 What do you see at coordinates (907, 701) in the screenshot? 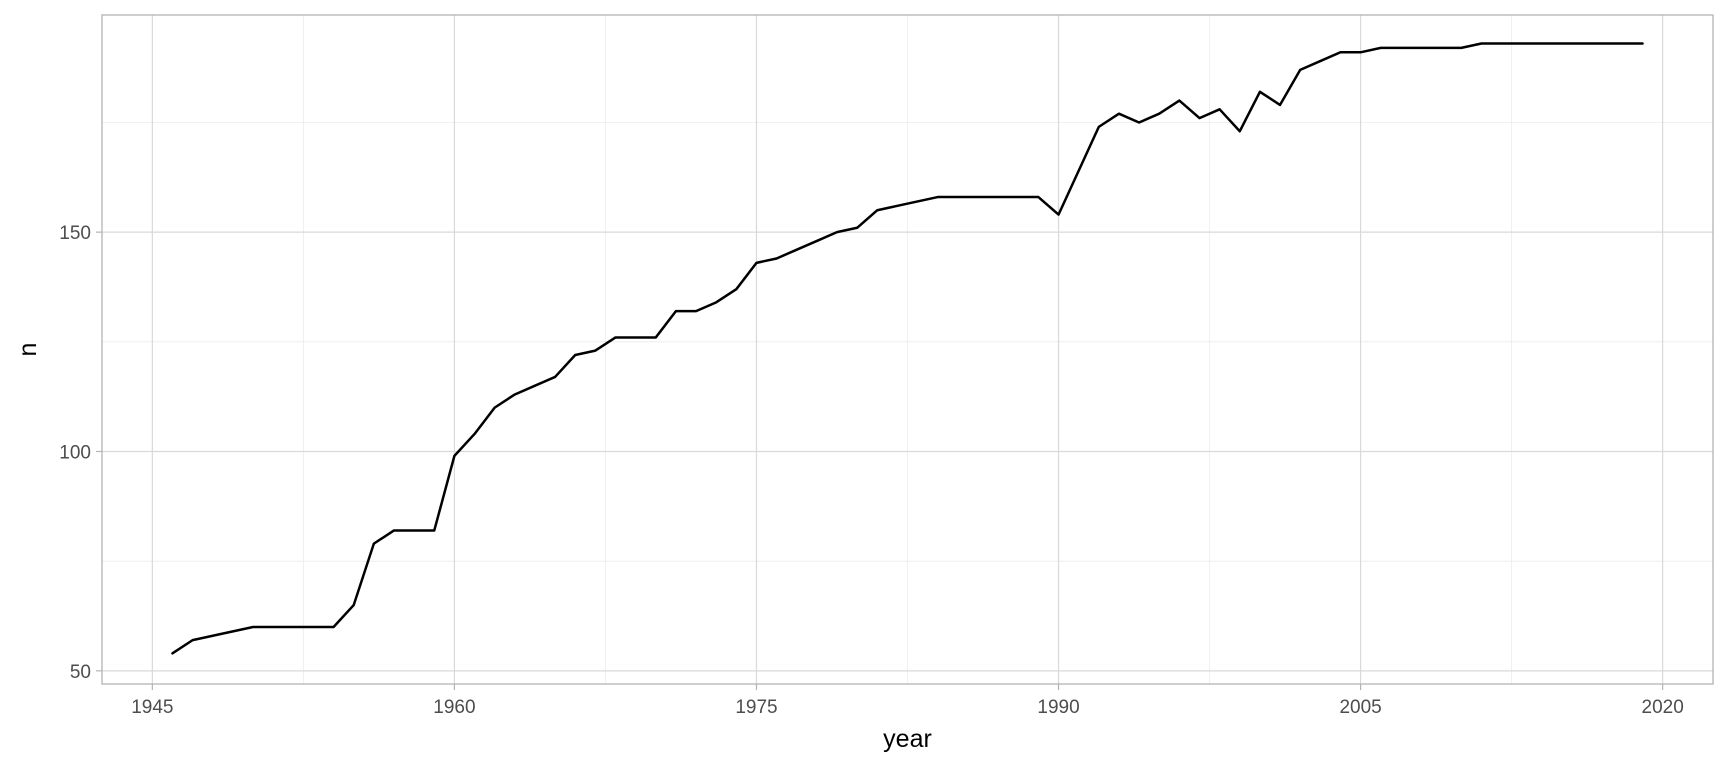
I see `x-axis-ticks: 1945 1960 1975 1990 2005 2020` at bounding box center [907, 701].